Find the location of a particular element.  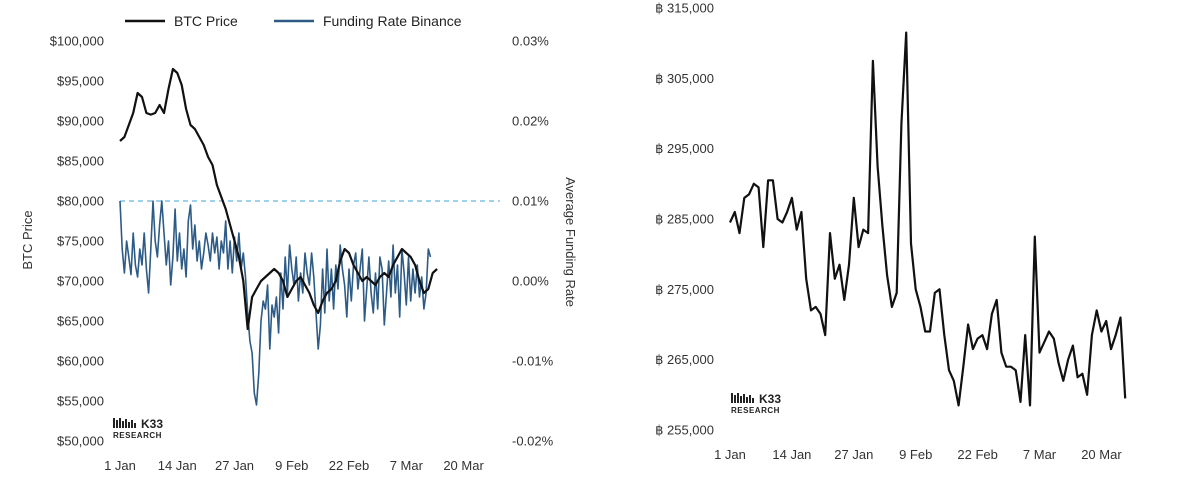

y-tick-label: $60,000 is located at coordinates (80, 361).